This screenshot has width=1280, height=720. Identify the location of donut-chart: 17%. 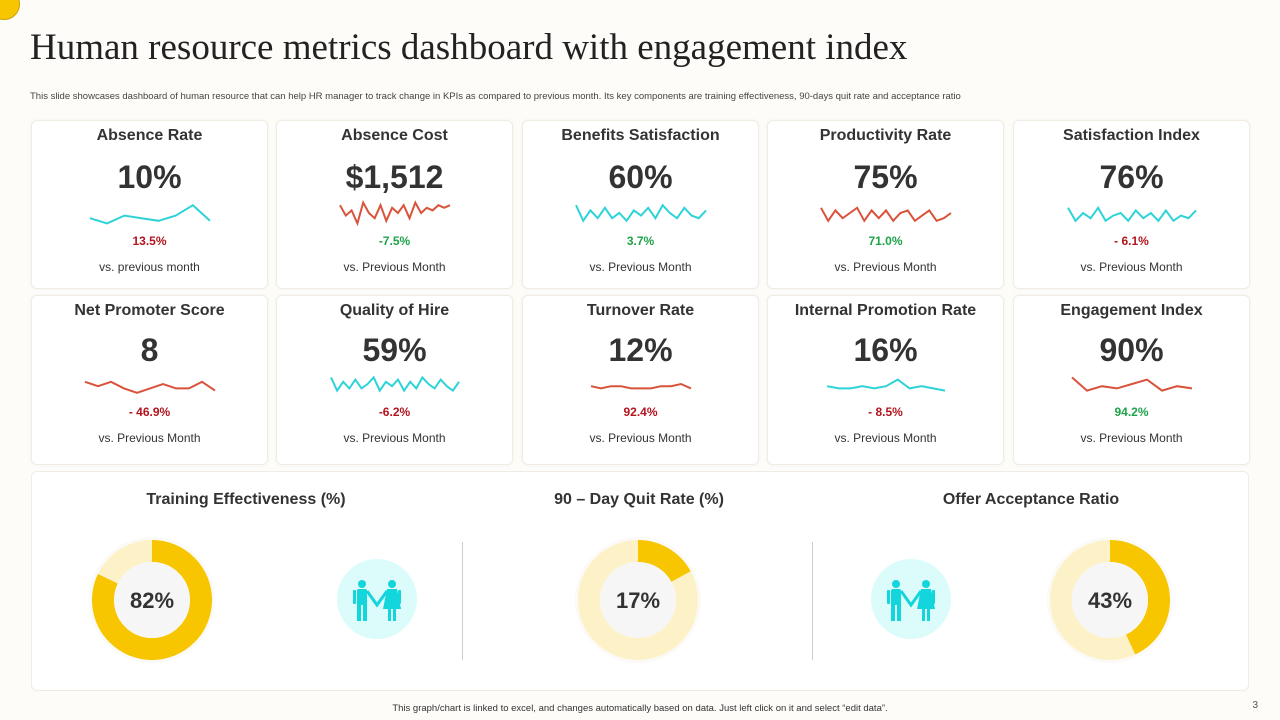
(638, 600).